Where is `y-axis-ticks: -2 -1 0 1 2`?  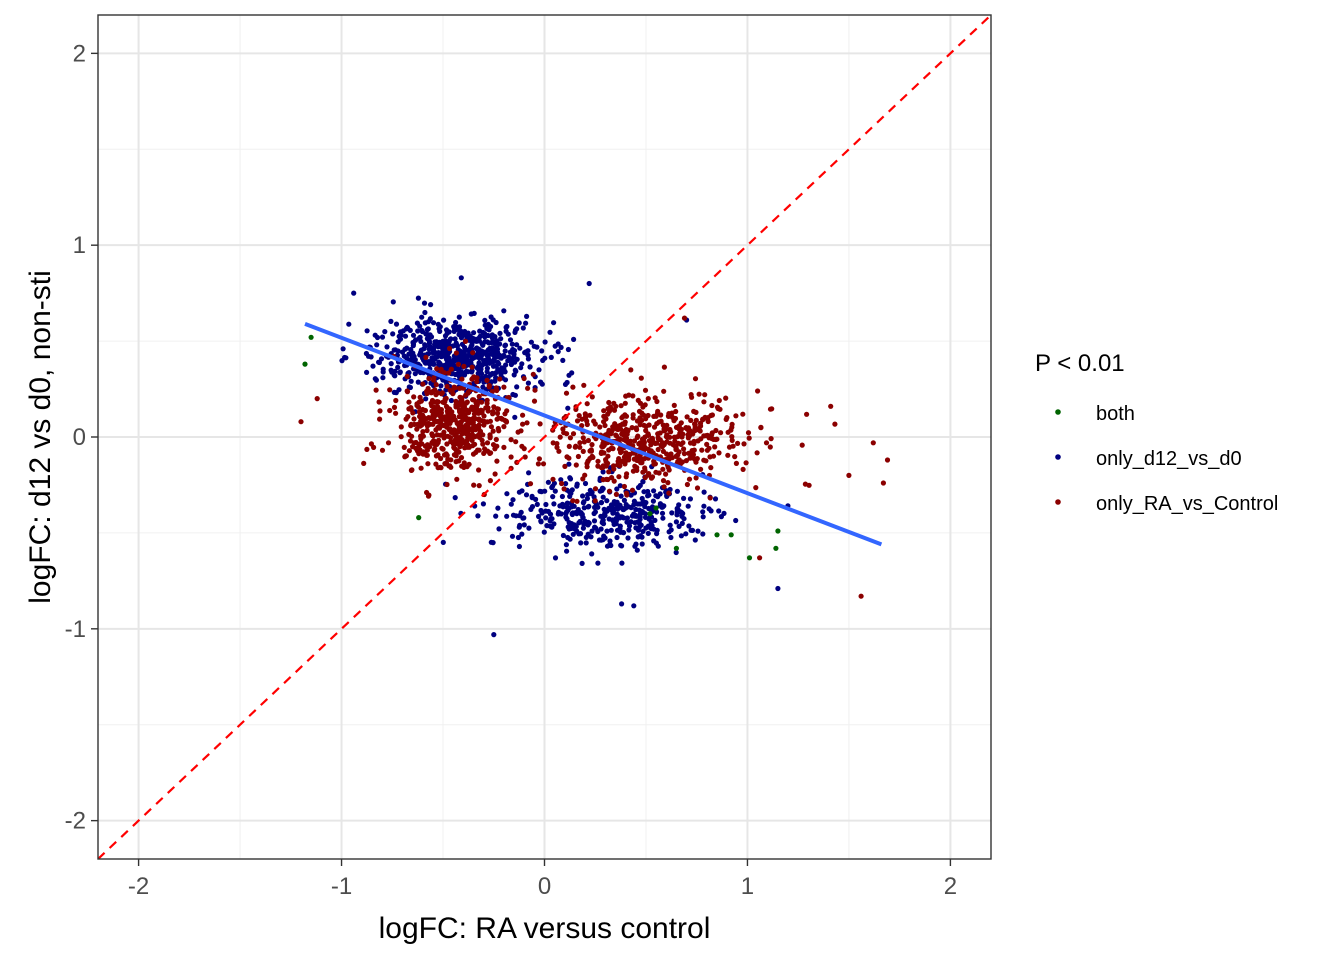 y-axis-ticks: -2 -1 0 1 2 is located at coordinates (81, 437).